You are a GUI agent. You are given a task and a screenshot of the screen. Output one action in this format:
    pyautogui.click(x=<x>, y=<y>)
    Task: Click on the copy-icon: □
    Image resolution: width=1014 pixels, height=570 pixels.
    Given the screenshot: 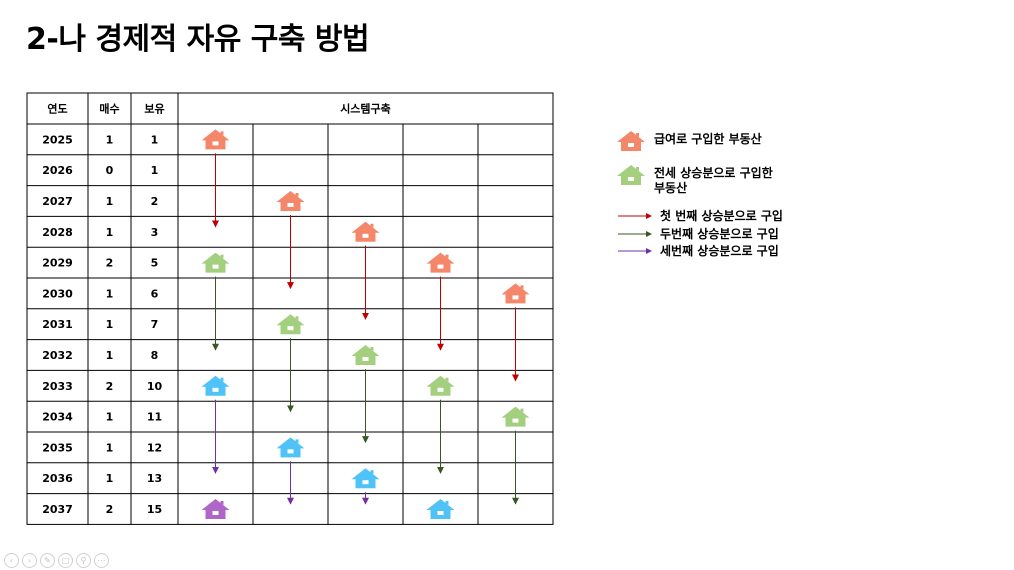 What is the action you would take?
    pyautogui.click(x=65, y=560)
    